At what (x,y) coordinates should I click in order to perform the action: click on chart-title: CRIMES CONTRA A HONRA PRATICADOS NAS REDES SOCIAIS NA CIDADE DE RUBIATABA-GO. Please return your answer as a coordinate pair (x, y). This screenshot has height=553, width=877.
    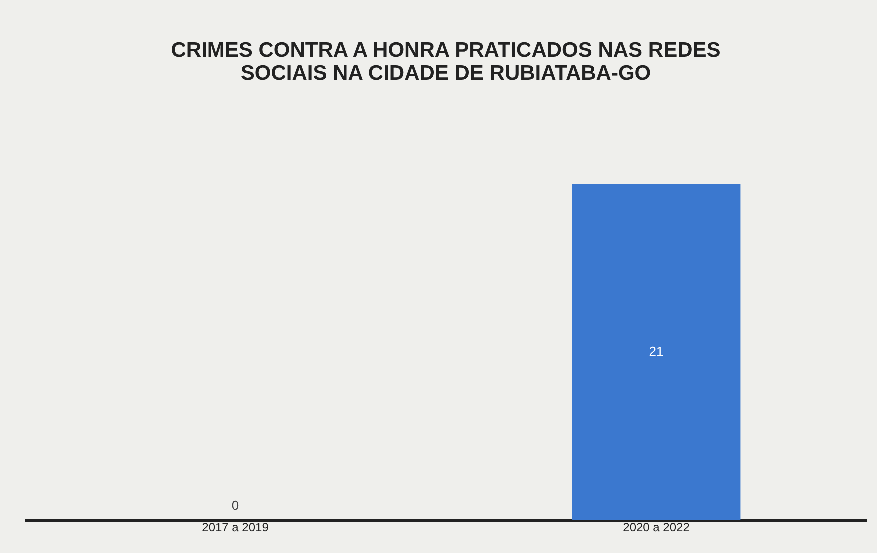
    Looking at the image, I should click on (446, 62).